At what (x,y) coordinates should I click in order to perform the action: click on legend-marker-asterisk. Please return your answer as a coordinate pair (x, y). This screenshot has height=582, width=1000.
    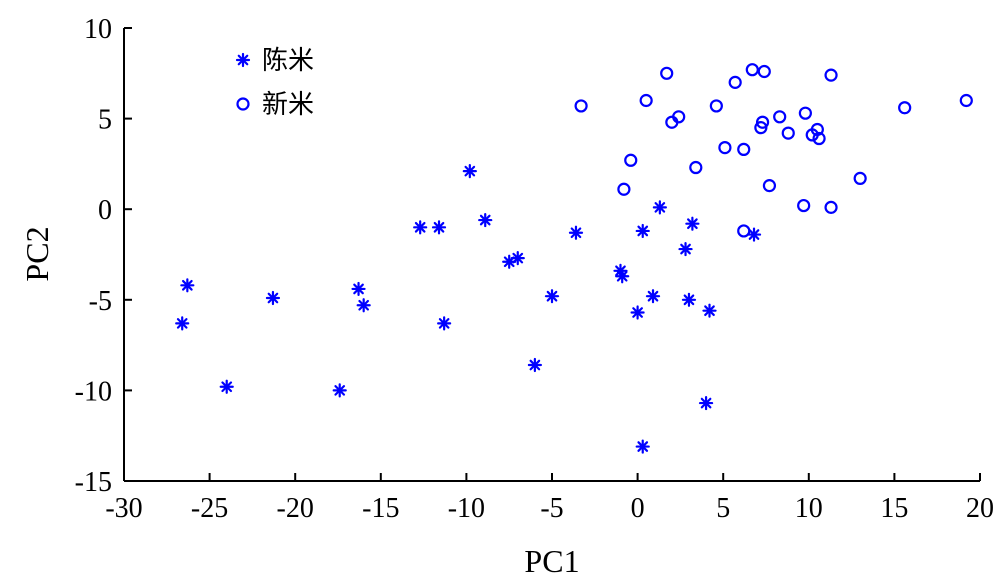
    Looking at the image, I should click on (243, 60).